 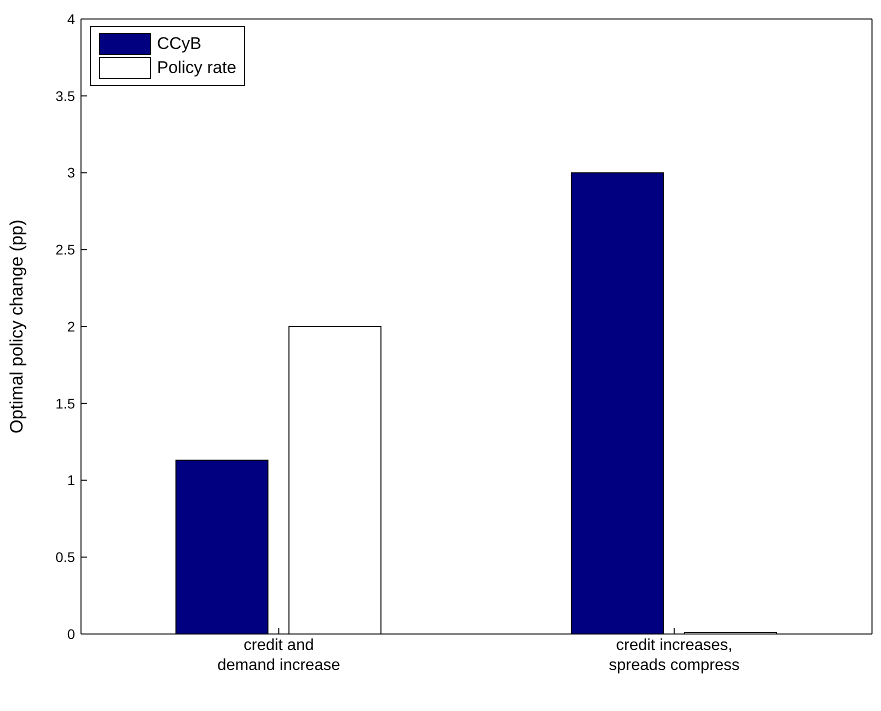 What do you see at coordinates (66, 96) in the screenshot?
I see `y-tick-label: 3.5` at bounding box center [66, 96].